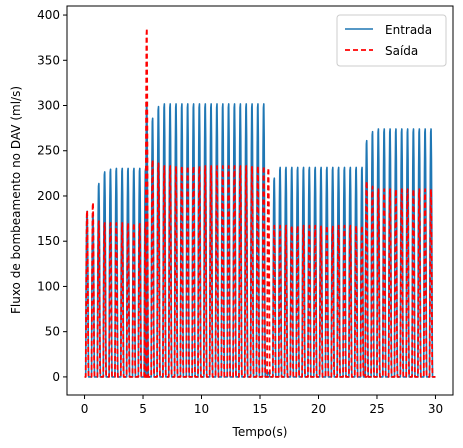  What do you see at coordinates (260, 432) in the screenshot?
I see `x-axis-label: Tempo(s)` at bounding box center [260, 432].